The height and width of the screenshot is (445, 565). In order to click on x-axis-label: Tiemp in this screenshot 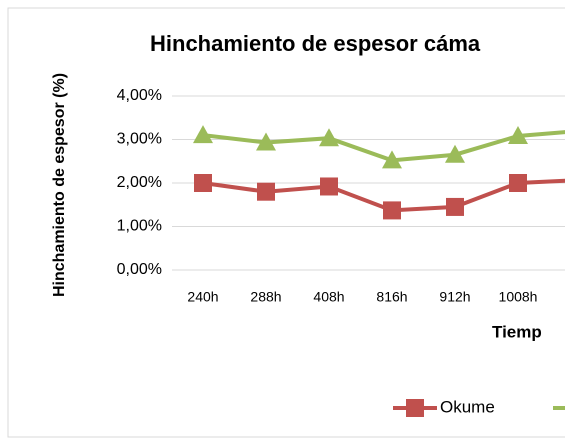, I will do `click(517, 331)`.